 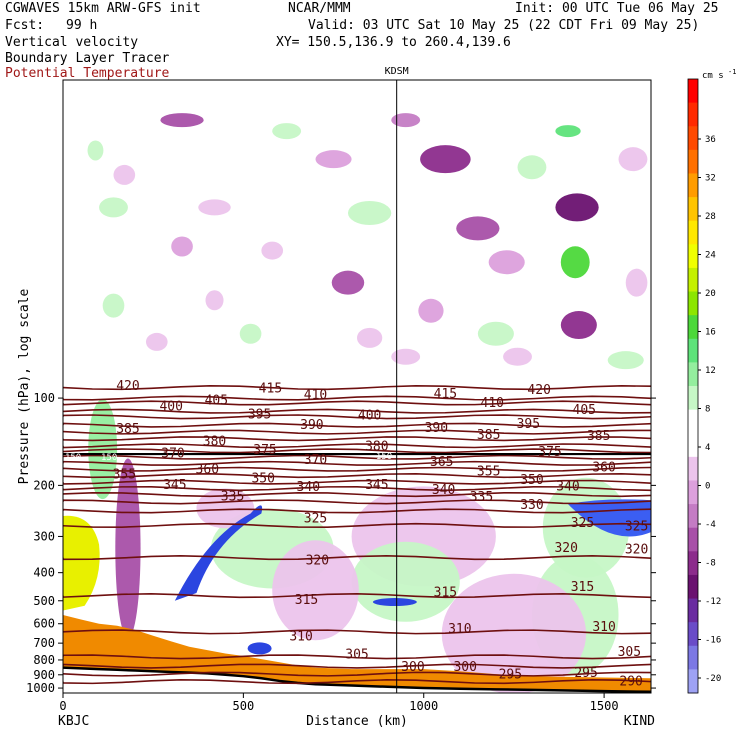 I want to click on y-tick-label: 600, so click(x=44, y=624).